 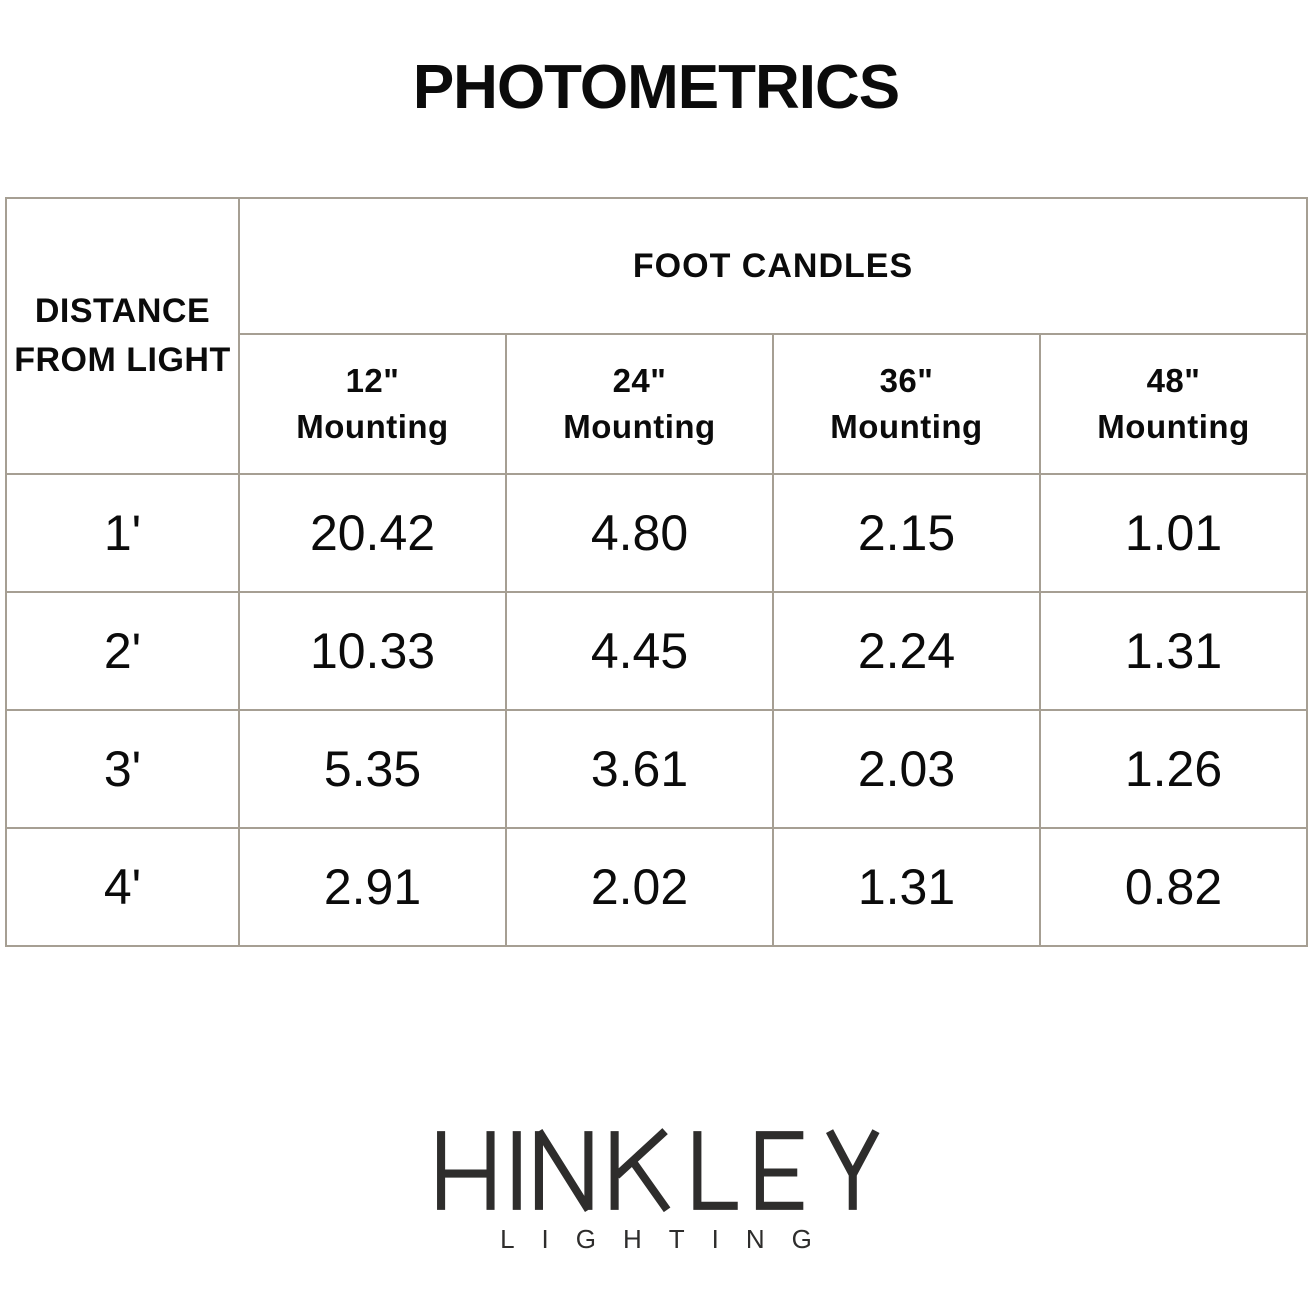 I want to click on distance-from-light-header: DISTANCE FROM LIGHT, so click(x=122, y=336).